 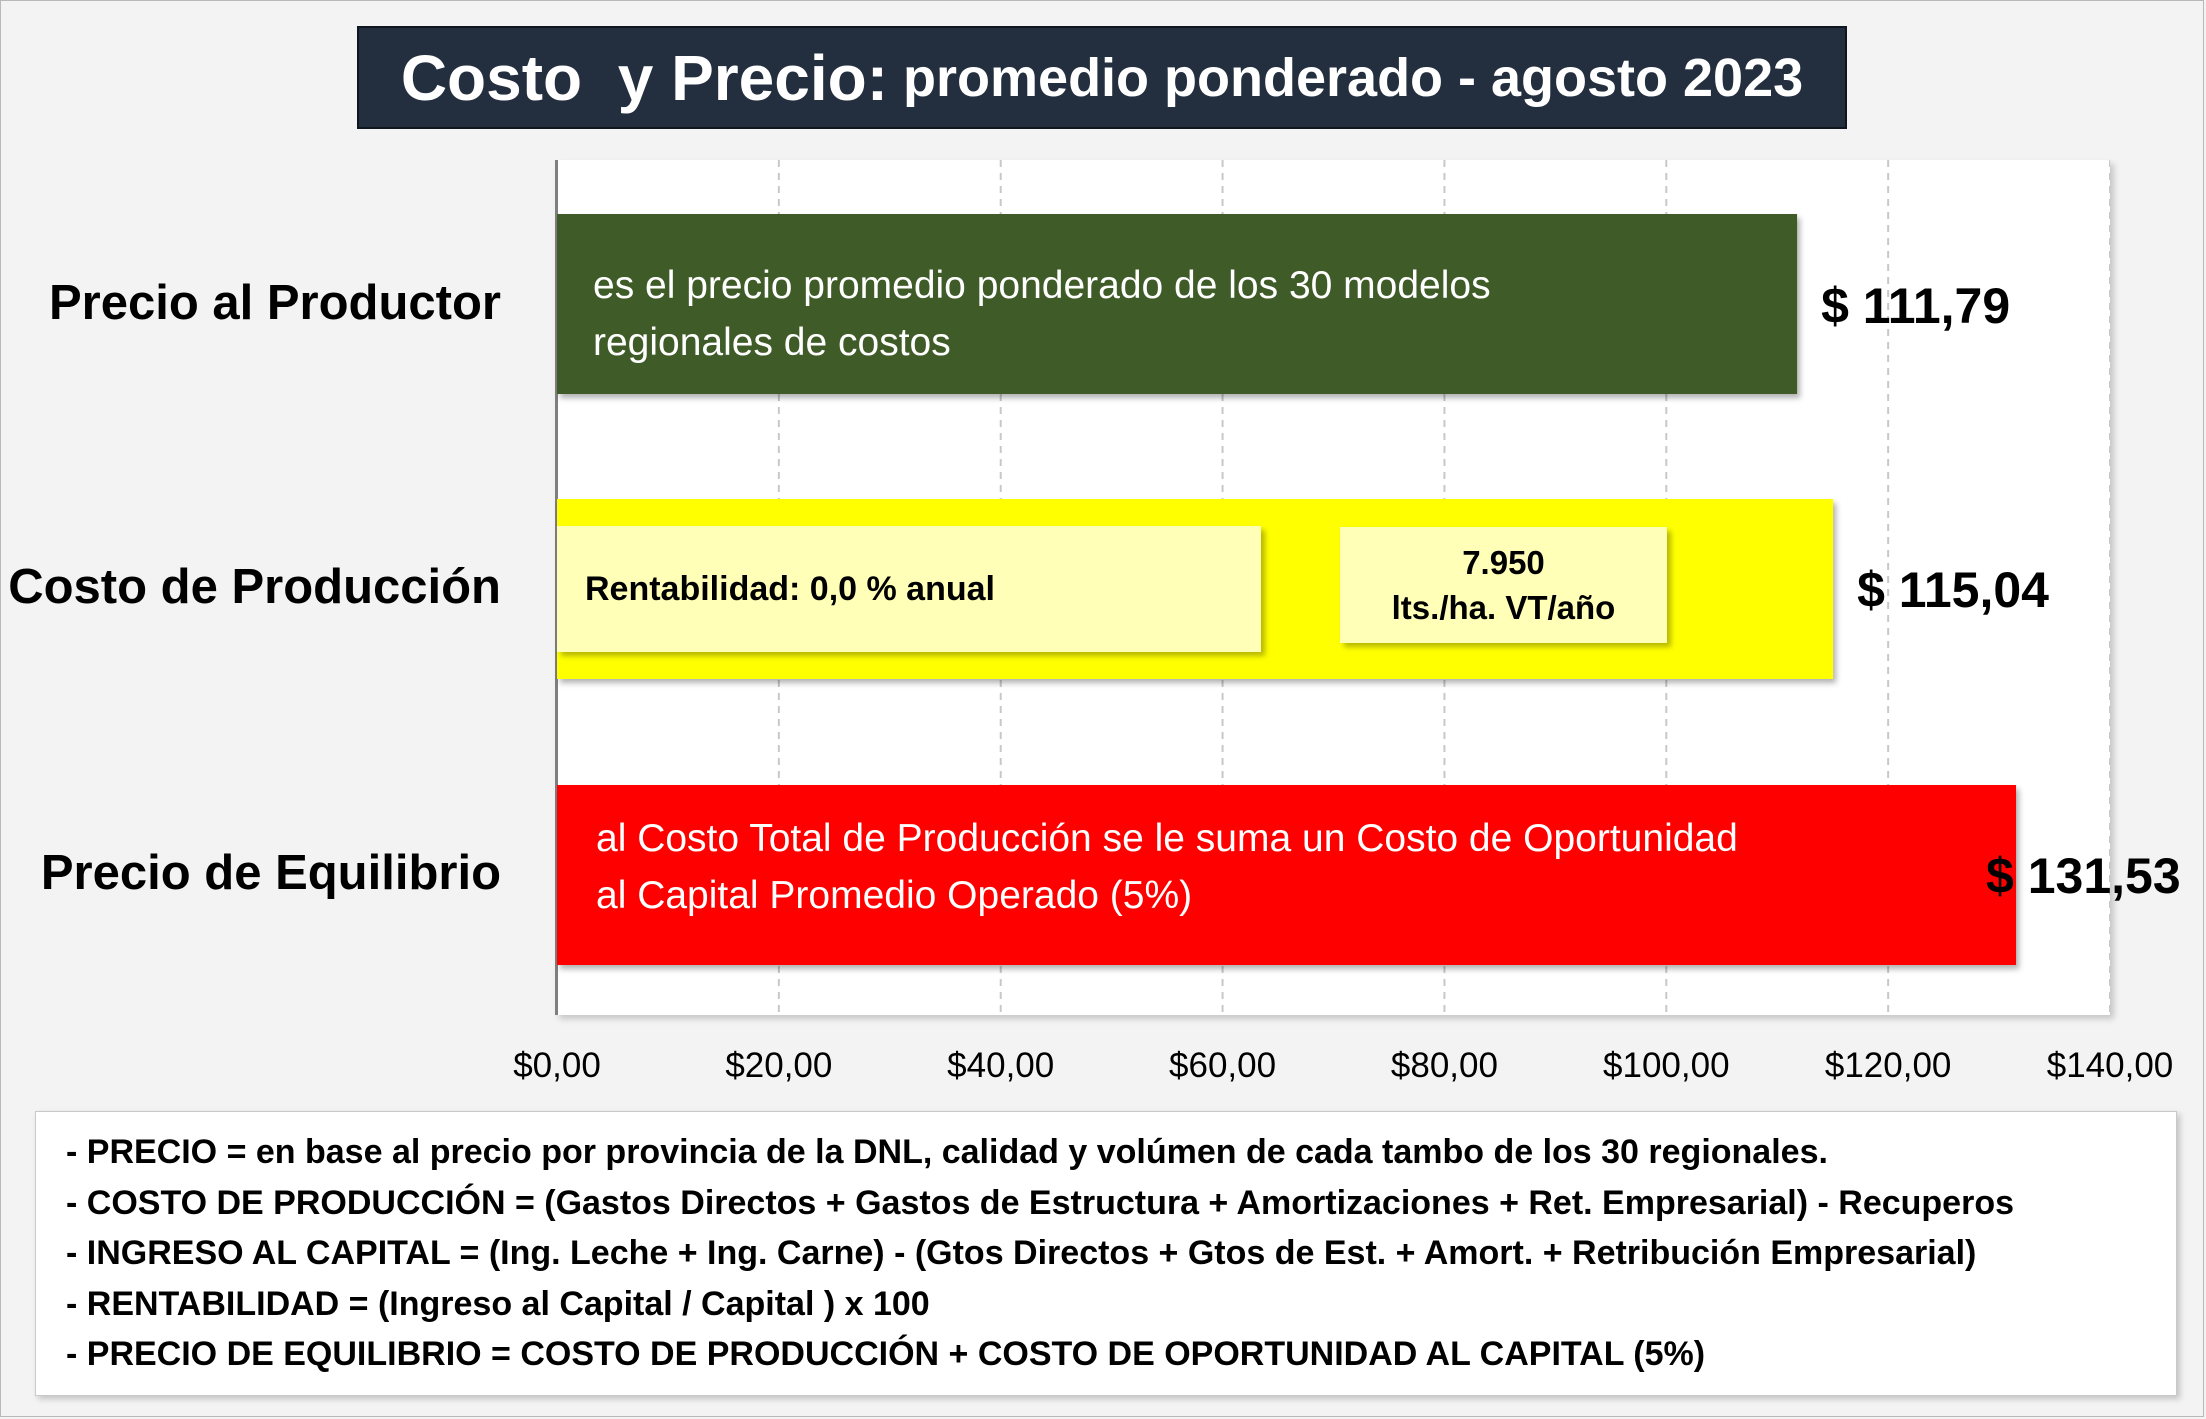 I want to click on x-tick-label: $120,00, so click(x=1888, y=1065).